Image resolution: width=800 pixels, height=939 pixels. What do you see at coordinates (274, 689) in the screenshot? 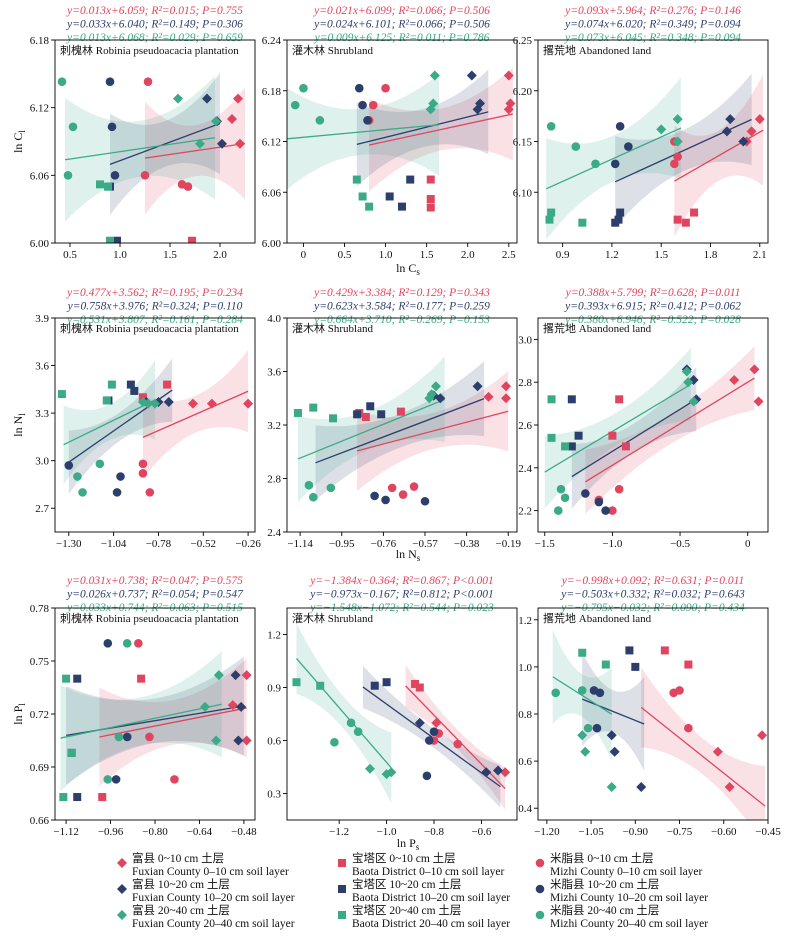
I see `y-tick-label: 0.9` at bounding box center [274, 689].